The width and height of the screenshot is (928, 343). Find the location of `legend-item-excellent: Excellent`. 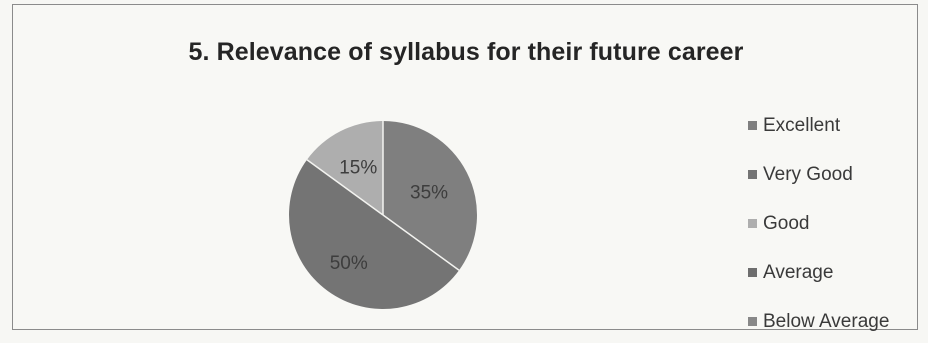

legend-item-excellent: Excellent is located at coordinates (818, 125).